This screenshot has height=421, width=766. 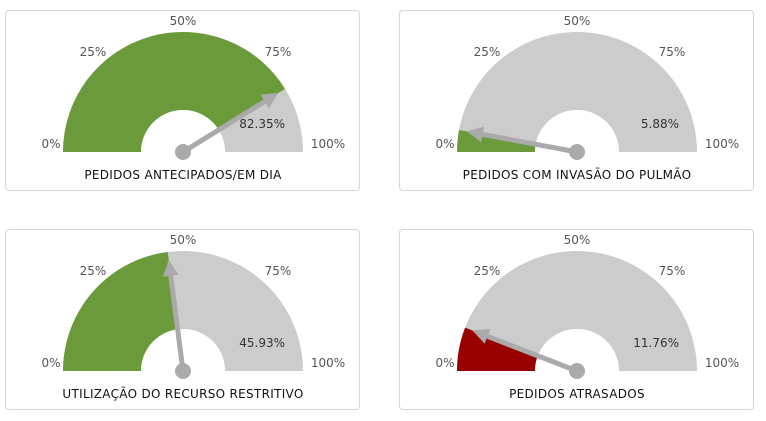 What do you see at coordinates (660, 124) in the screenshot?
I see `gauge-value-label: 5.88%` at bounding box center [660, 124].